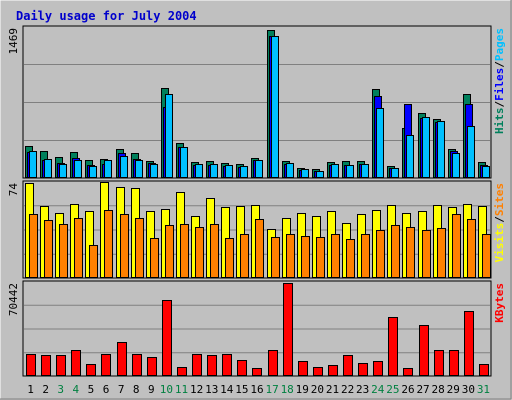 The width and height of the screenshot is (512, 400). I want to click on x-tick-label-day-18: 18, so click(287, 389).